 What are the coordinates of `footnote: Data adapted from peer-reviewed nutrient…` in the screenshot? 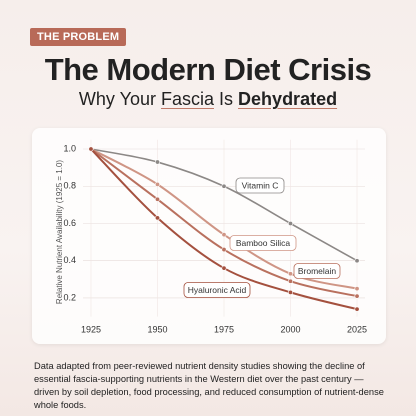 It's located at (209, 385).